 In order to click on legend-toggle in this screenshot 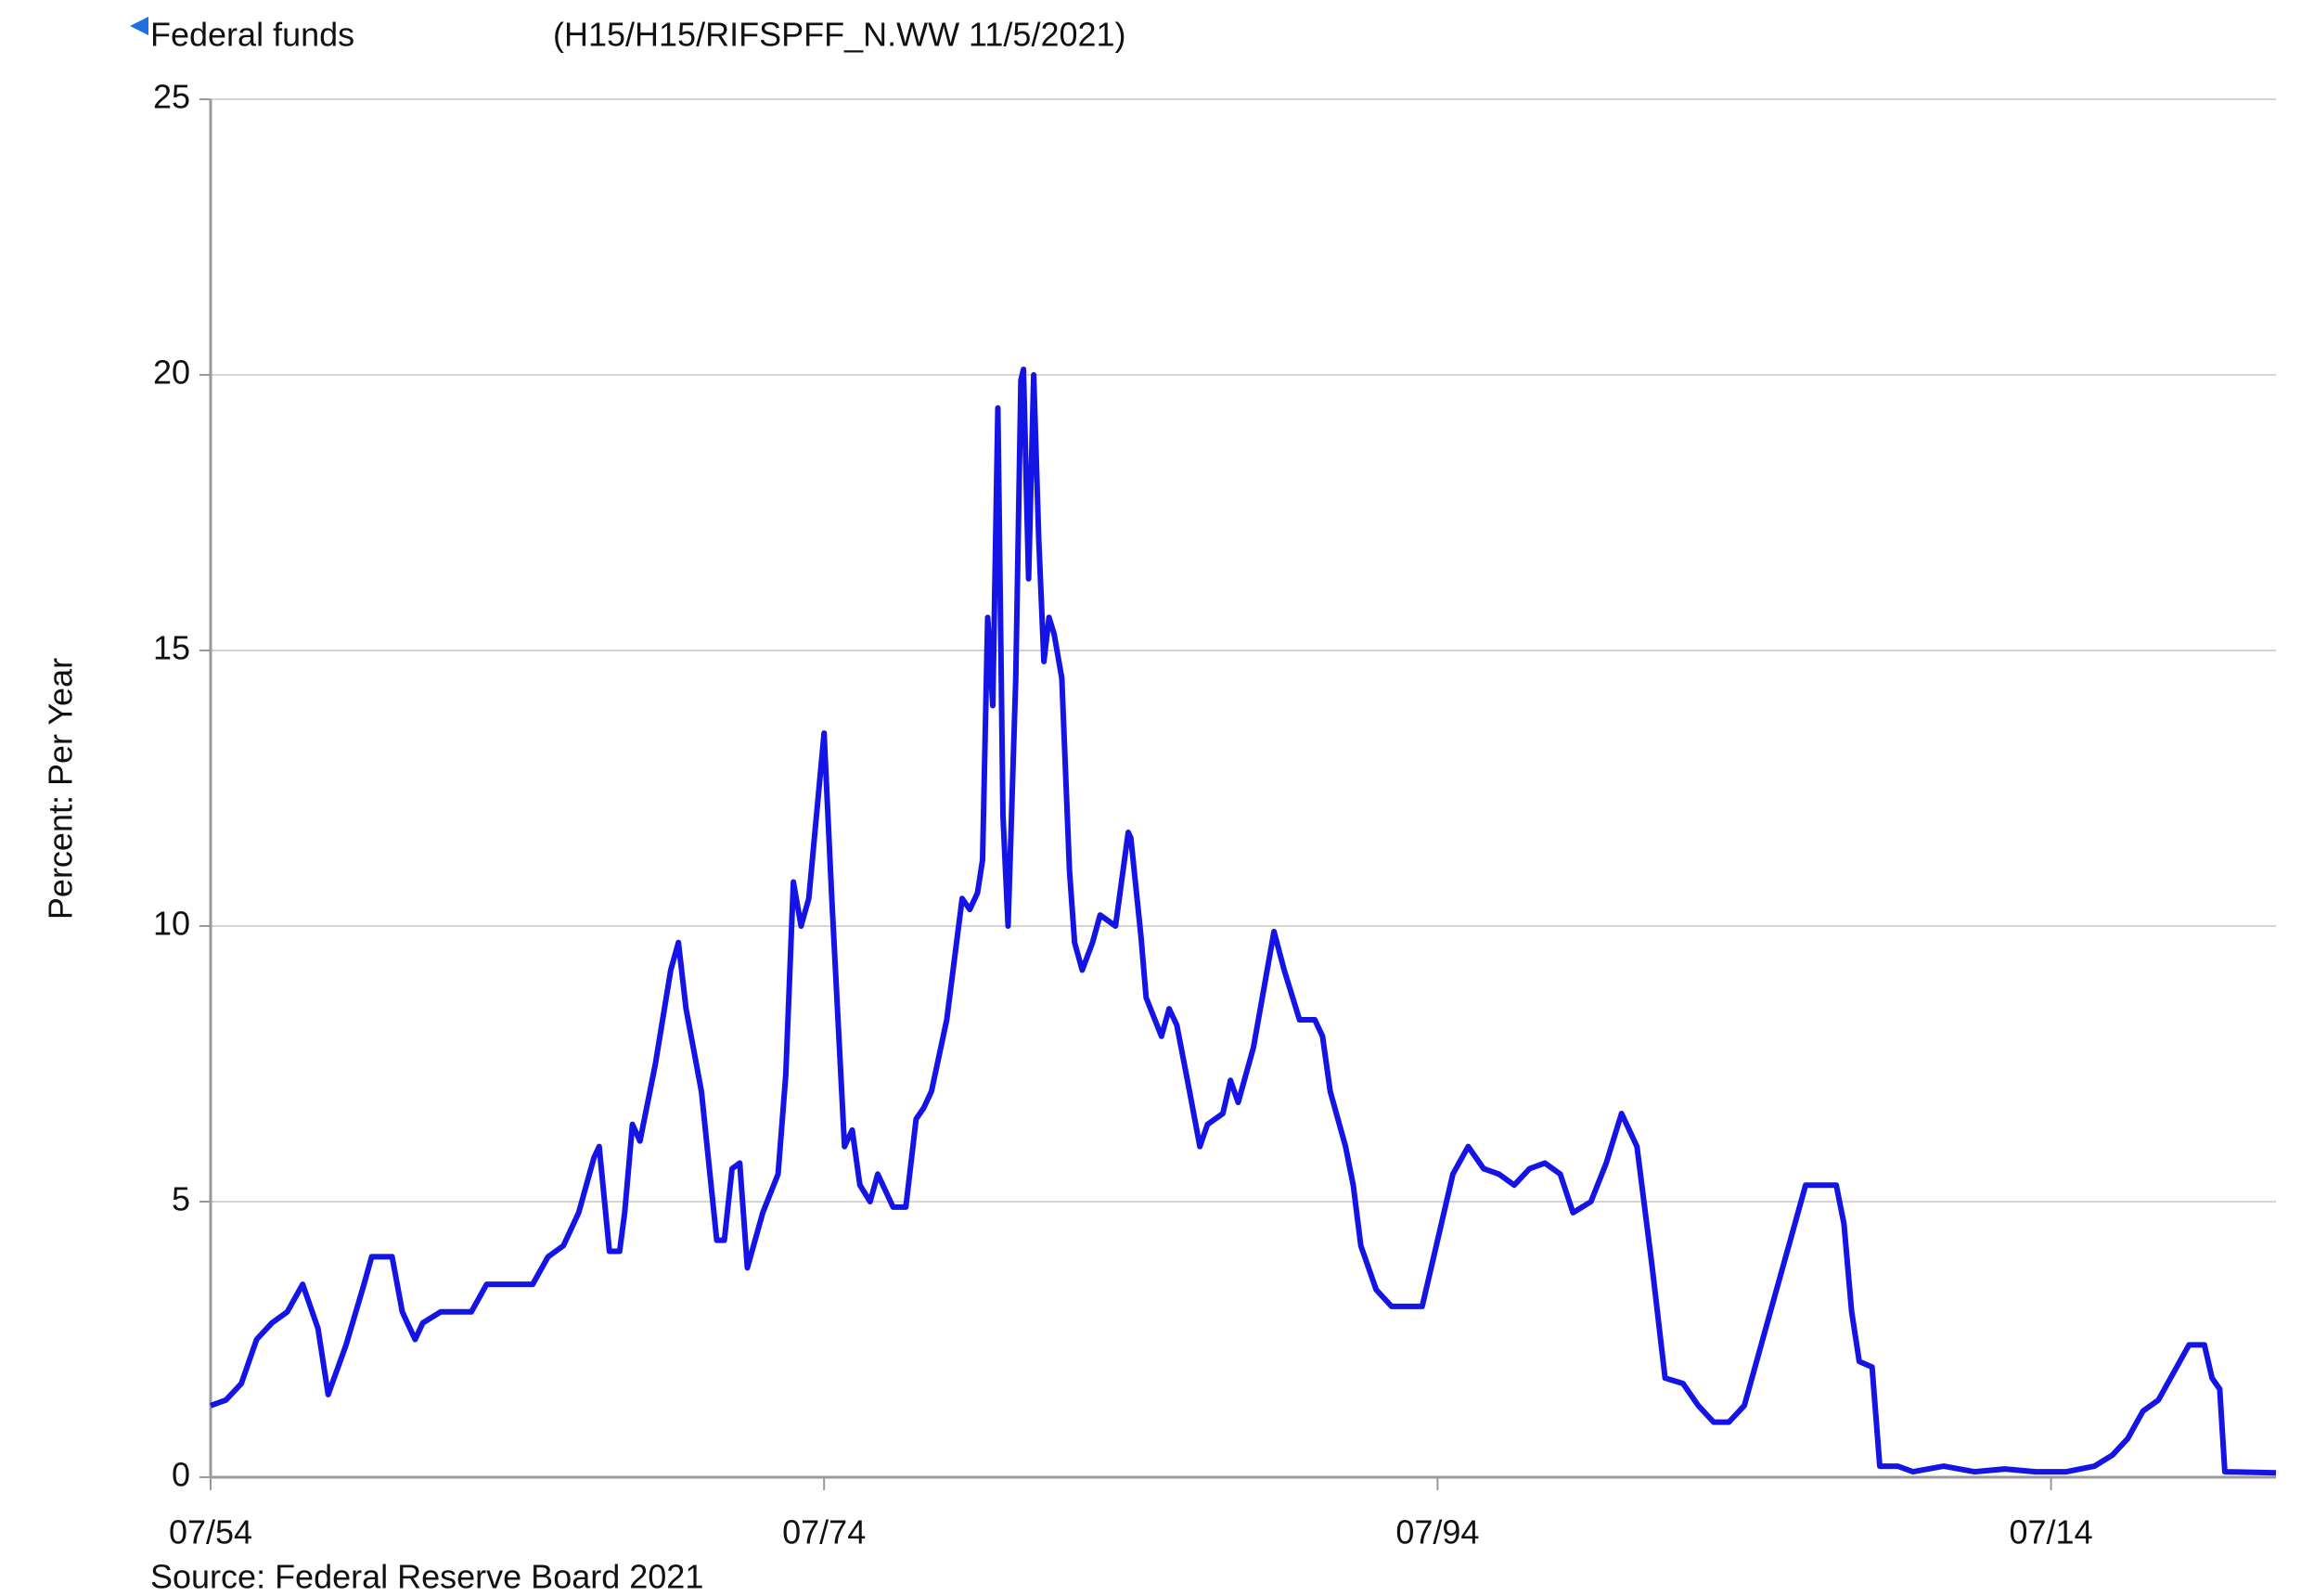, I will do `click(139, 26)`.